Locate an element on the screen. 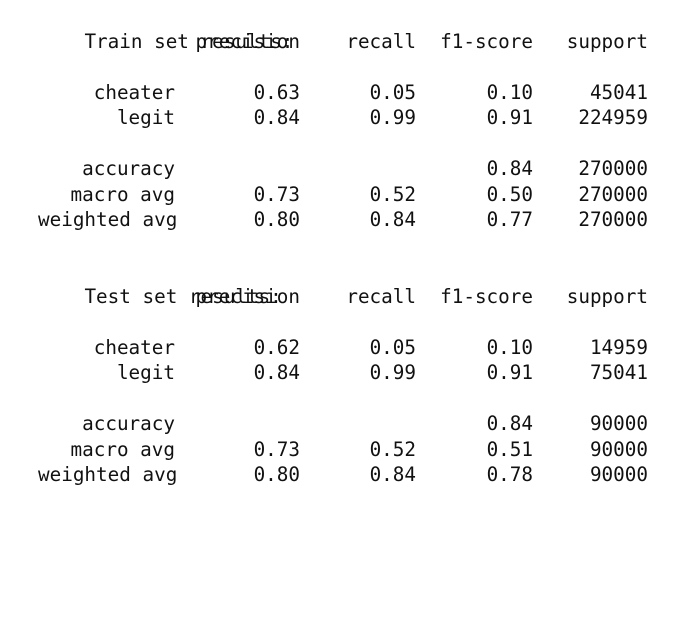 The height and width of the screenshot is (641, 698). test-row-recall: 0.99 is located at coordinates (392, 372).